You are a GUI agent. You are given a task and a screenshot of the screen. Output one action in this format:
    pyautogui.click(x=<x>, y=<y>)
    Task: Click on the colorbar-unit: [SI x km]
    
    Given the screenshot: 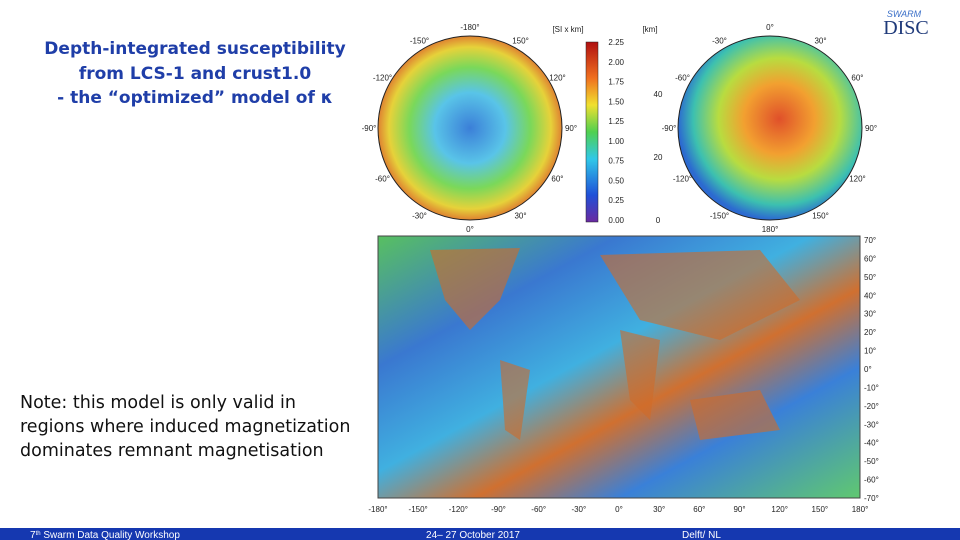 What is the action you would take?
    pyautogui.click(x=567, y=29)
    